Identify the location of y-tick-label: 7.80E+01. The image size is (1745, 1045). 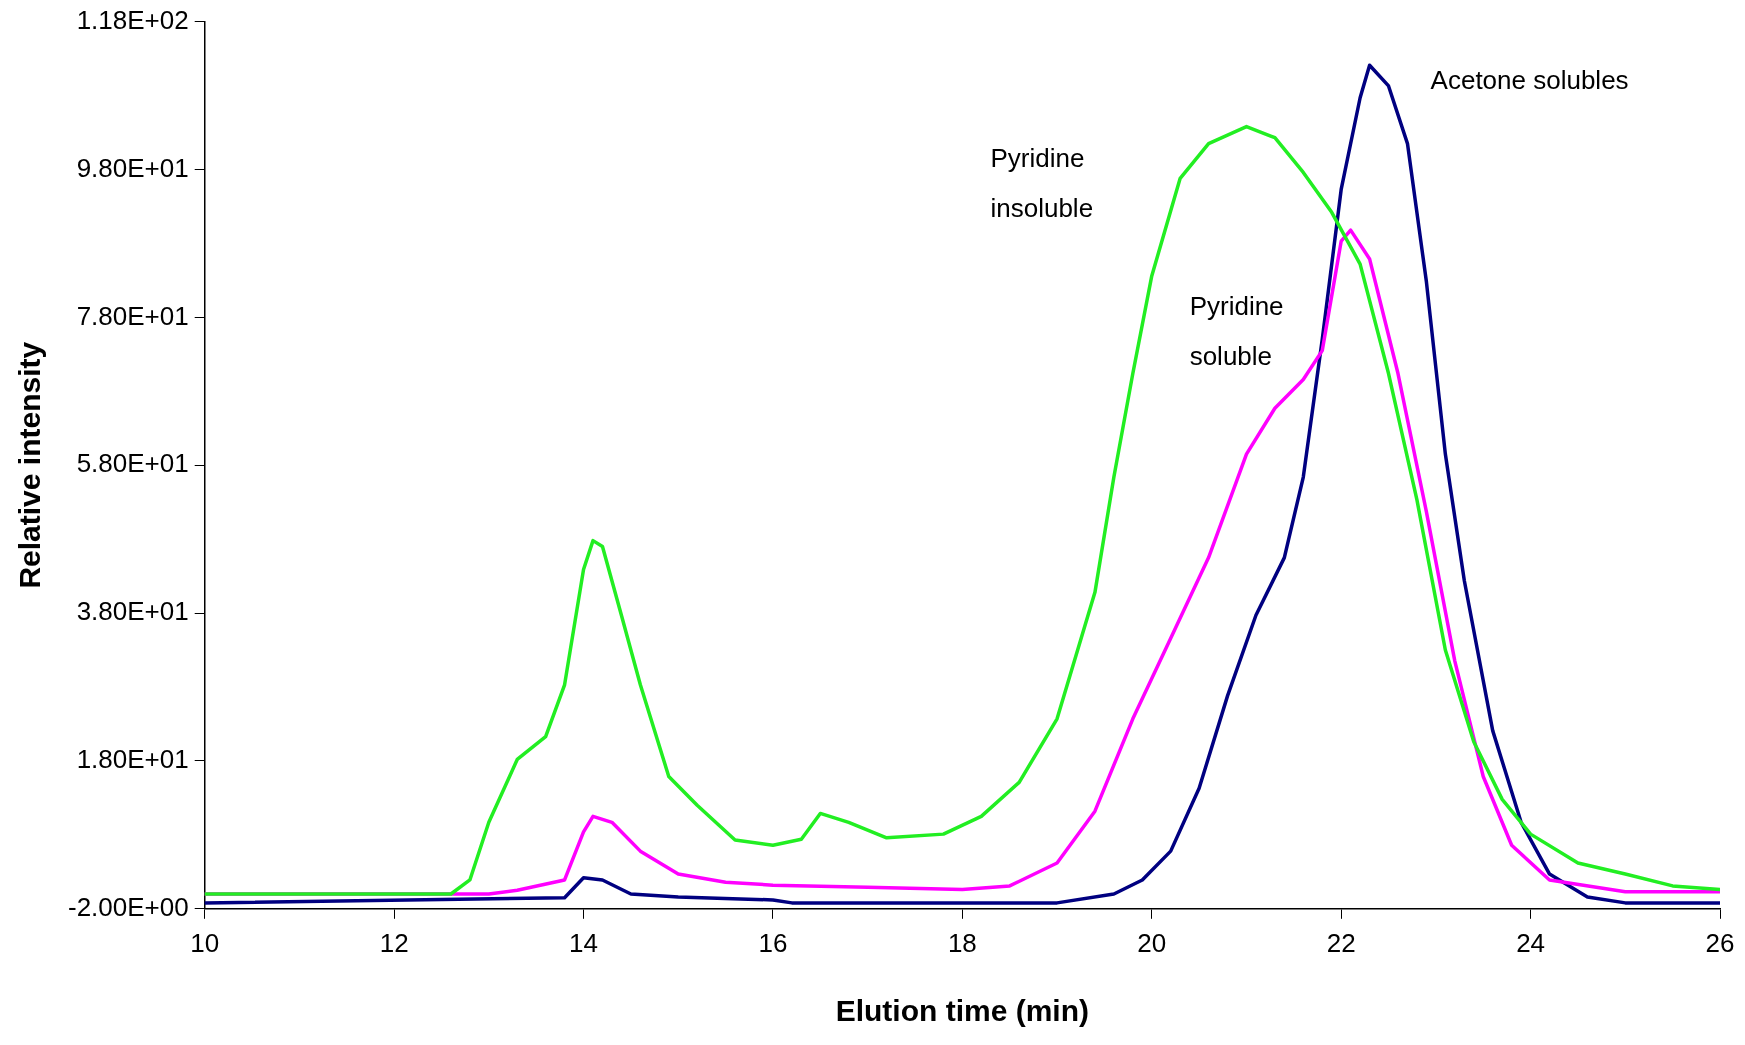
(132, 315).